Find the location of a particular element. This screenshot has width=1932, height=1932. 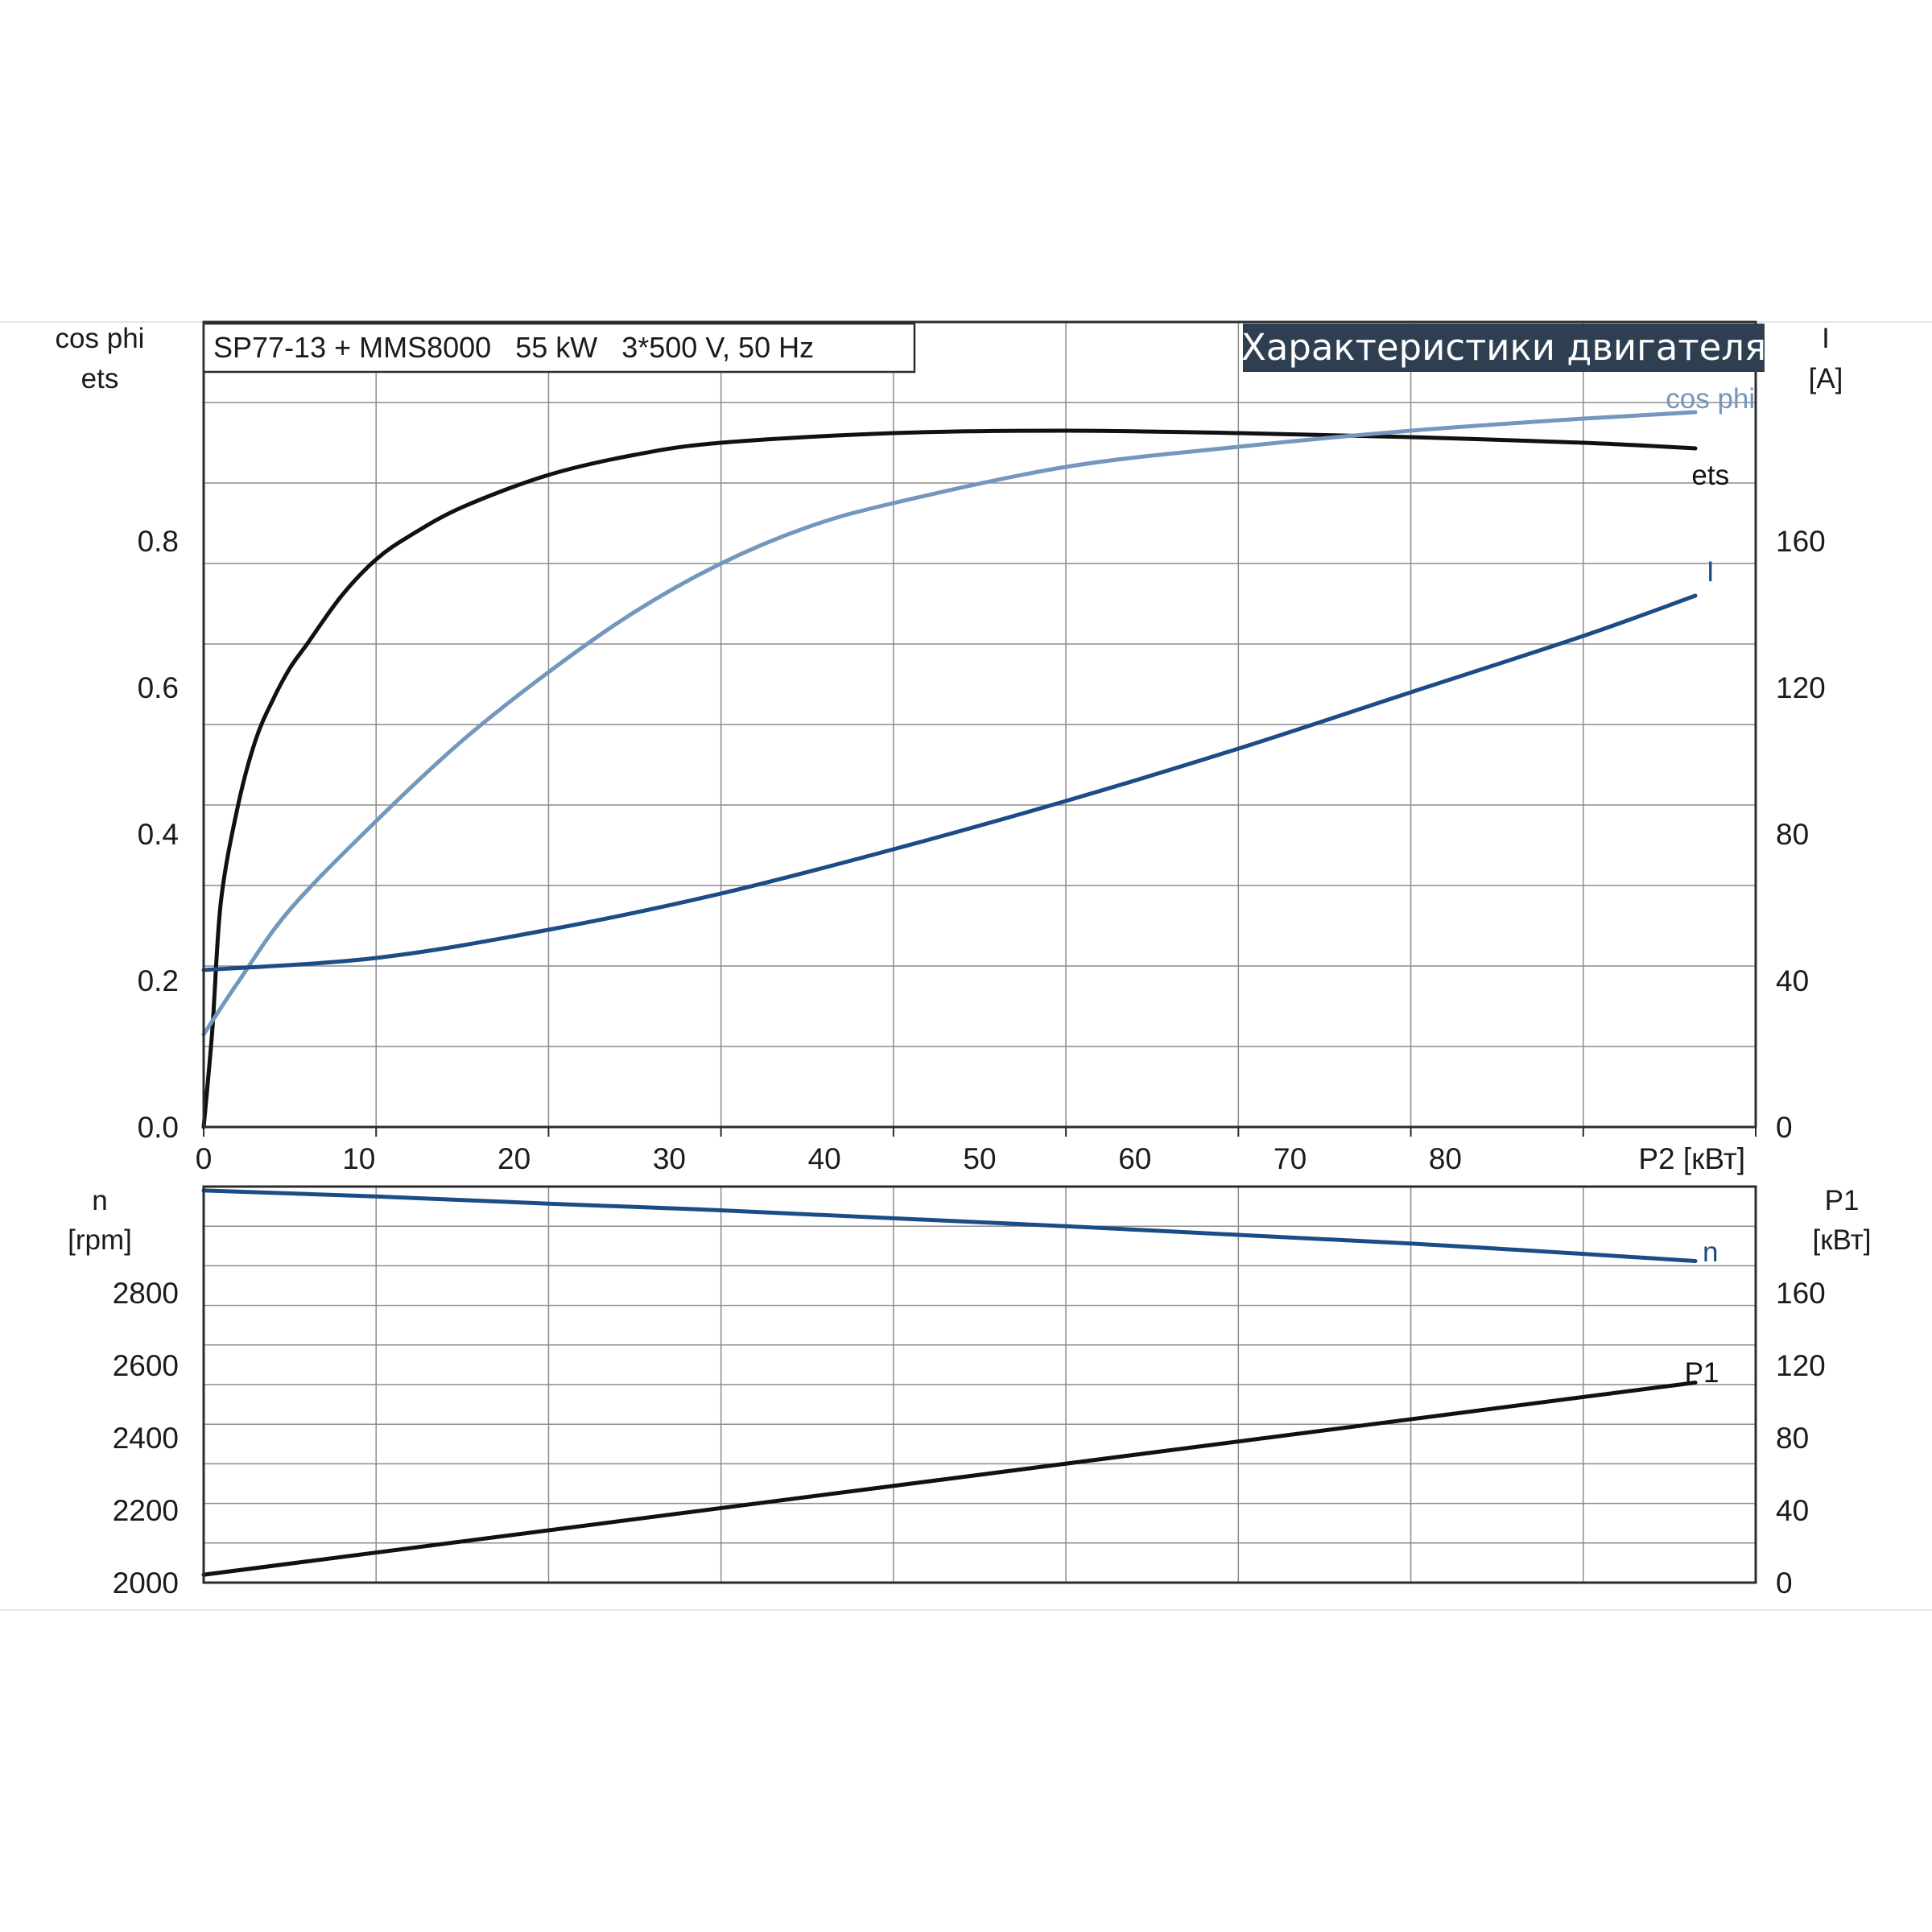

series-label-p1: P1 is located at coordinates (1702, 1373).